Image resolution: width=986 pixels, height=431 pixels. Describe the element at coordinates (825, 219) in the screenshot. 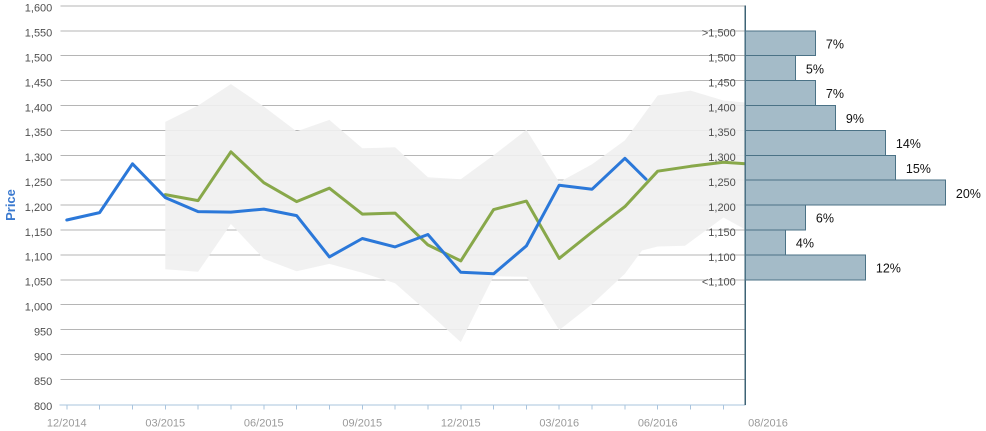

I see `svg-text: 6%` at that location.